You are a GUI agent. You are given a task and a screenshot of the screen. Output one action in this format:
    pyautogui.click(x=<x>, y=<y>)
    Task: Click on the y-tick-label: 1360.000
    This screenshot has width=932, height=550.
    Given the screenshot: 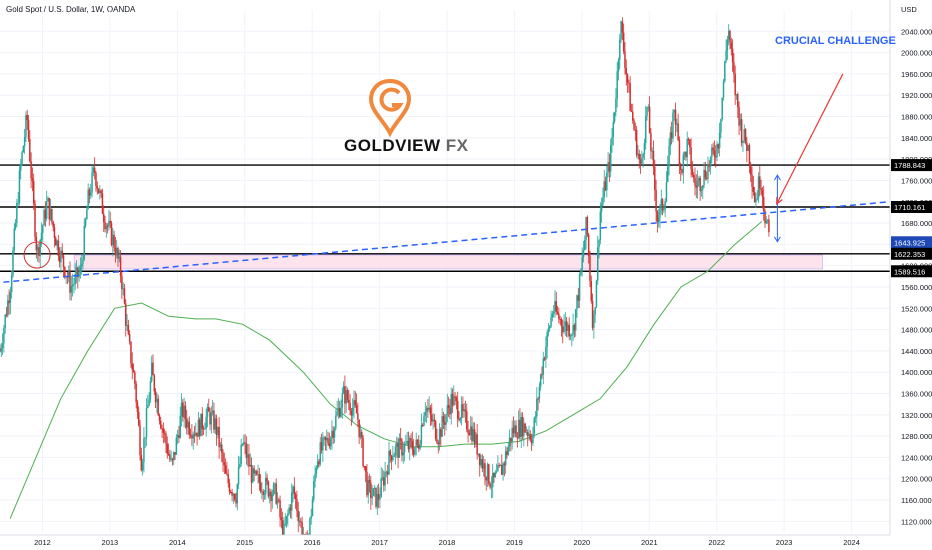 What is the action you would take?
    pyautogui.click(x=916, y=394)
    